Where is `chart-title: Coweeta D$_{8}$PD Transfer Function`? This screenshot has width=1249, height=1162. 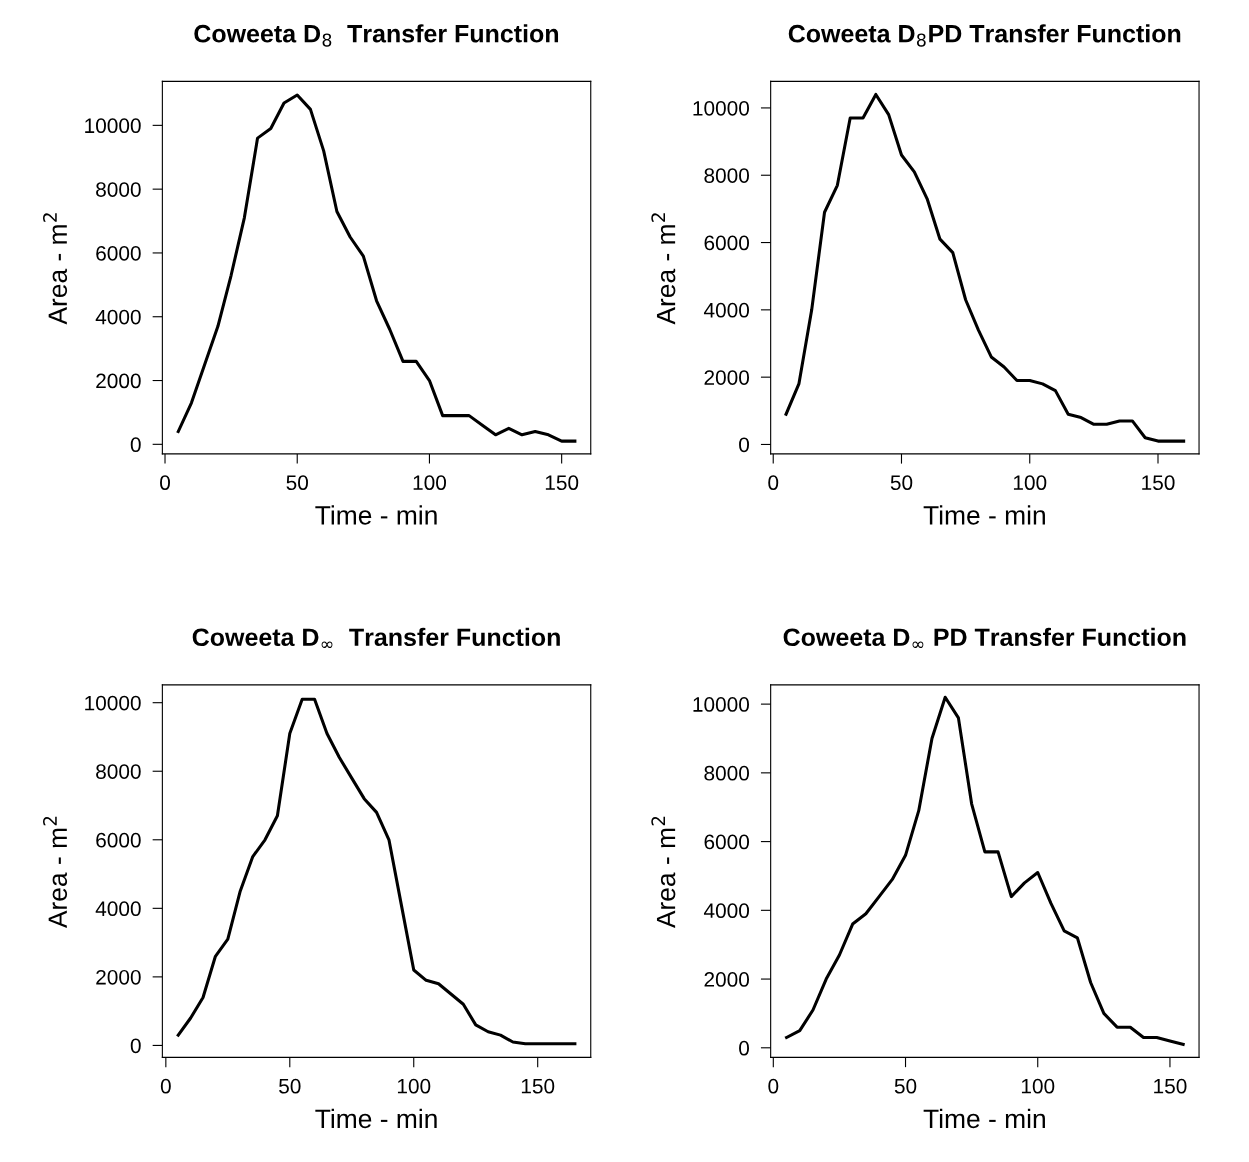 chart-title: Coweeta D$_{8}$PD Transfer Function is located at coordinates (984, 35).